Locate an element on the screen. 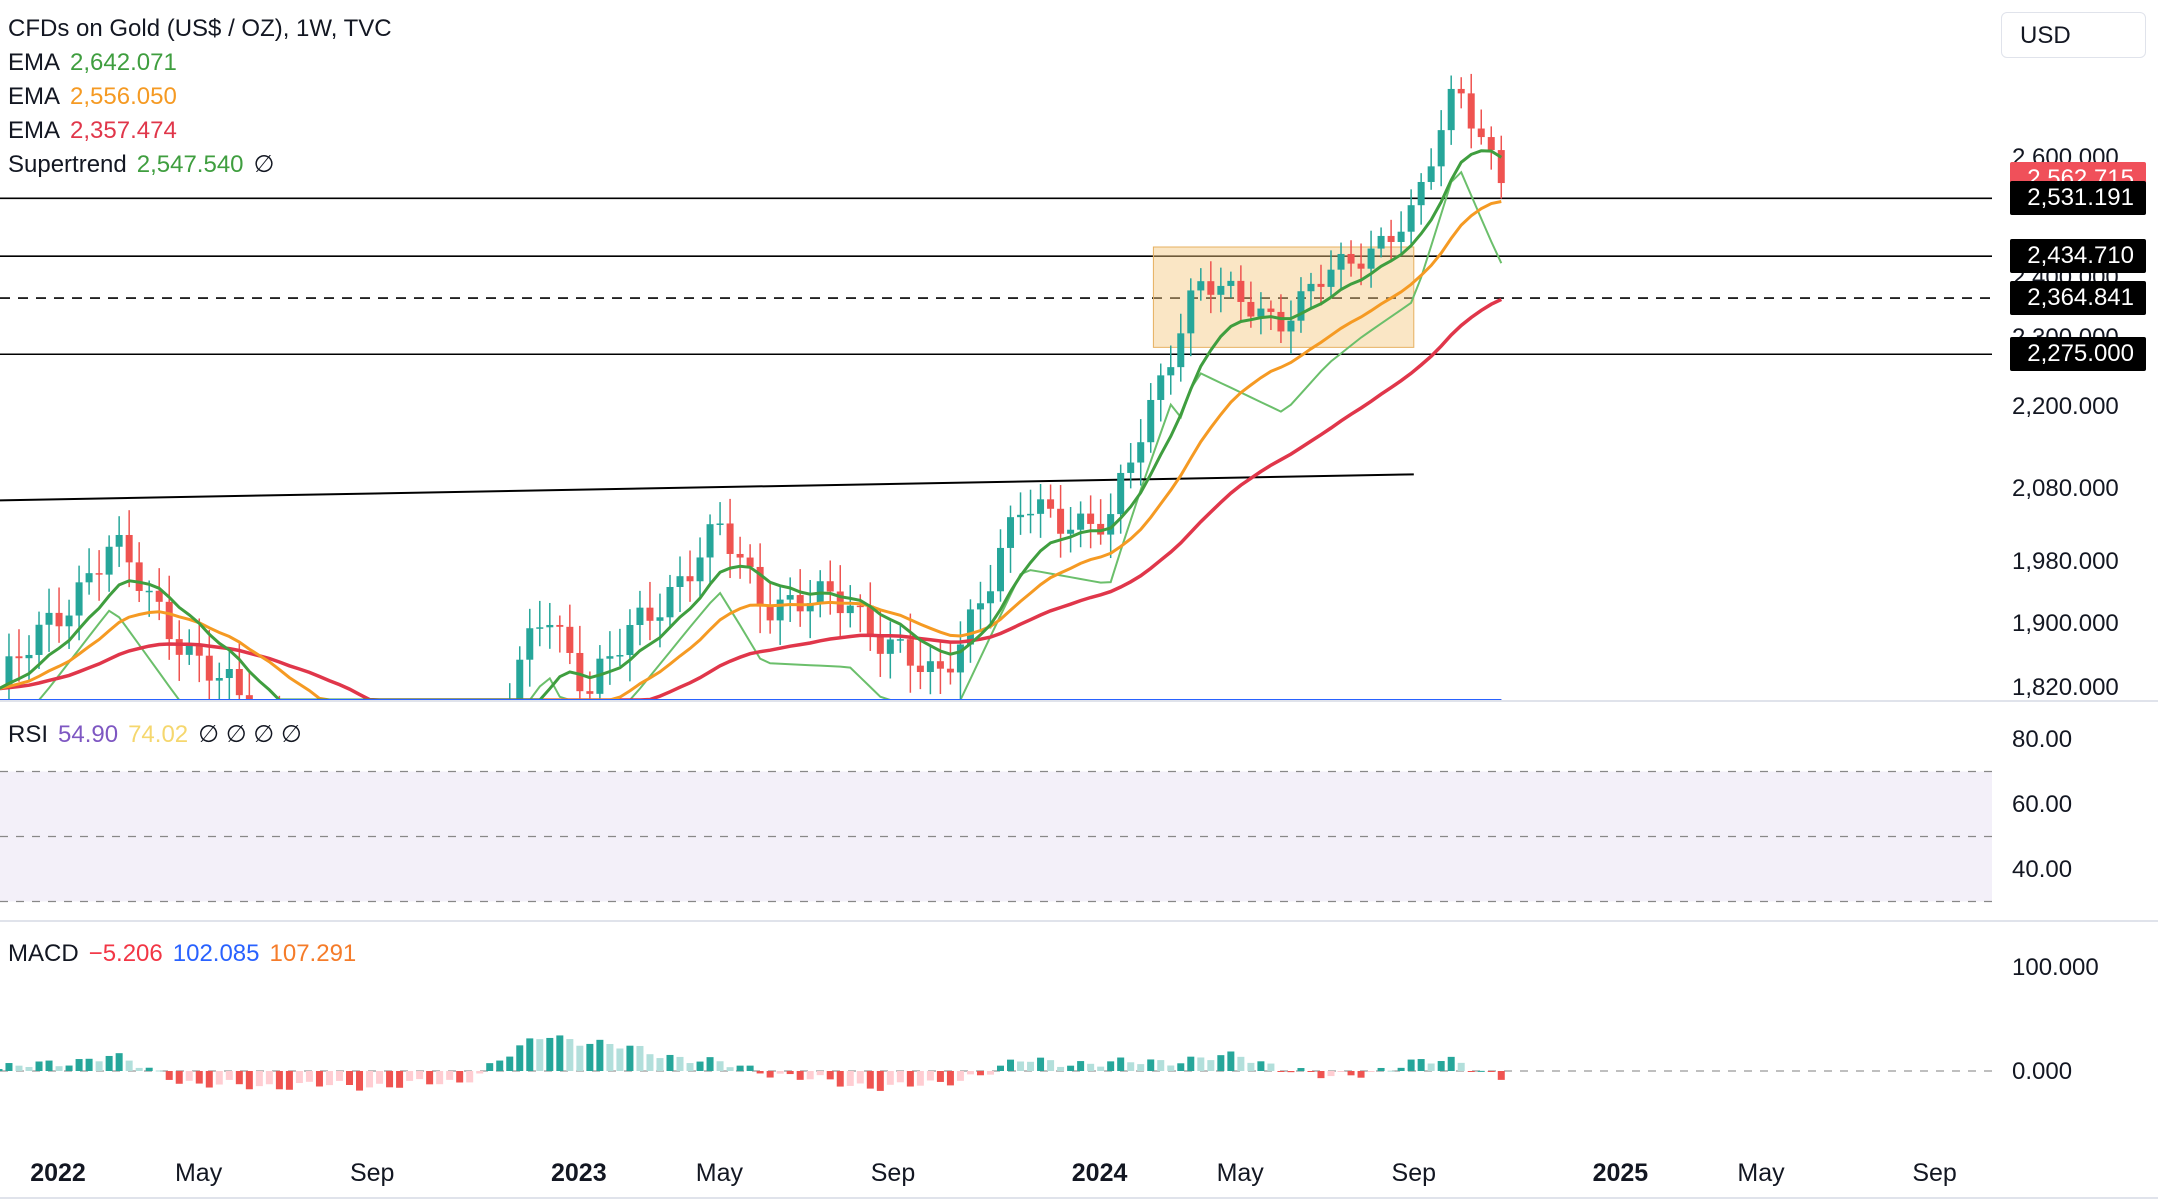 This screenshot has height=1200, width=2158. legend-row-3: Supertrend 2,547.540 ∅ is located at coordinates (146, 165).